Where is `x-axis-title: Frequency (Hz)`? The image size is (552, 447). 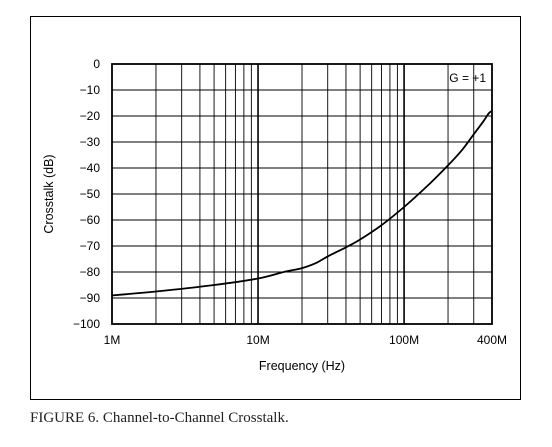
x-axis-title: Frequency (Hz) is located at coordinates (302, 366).